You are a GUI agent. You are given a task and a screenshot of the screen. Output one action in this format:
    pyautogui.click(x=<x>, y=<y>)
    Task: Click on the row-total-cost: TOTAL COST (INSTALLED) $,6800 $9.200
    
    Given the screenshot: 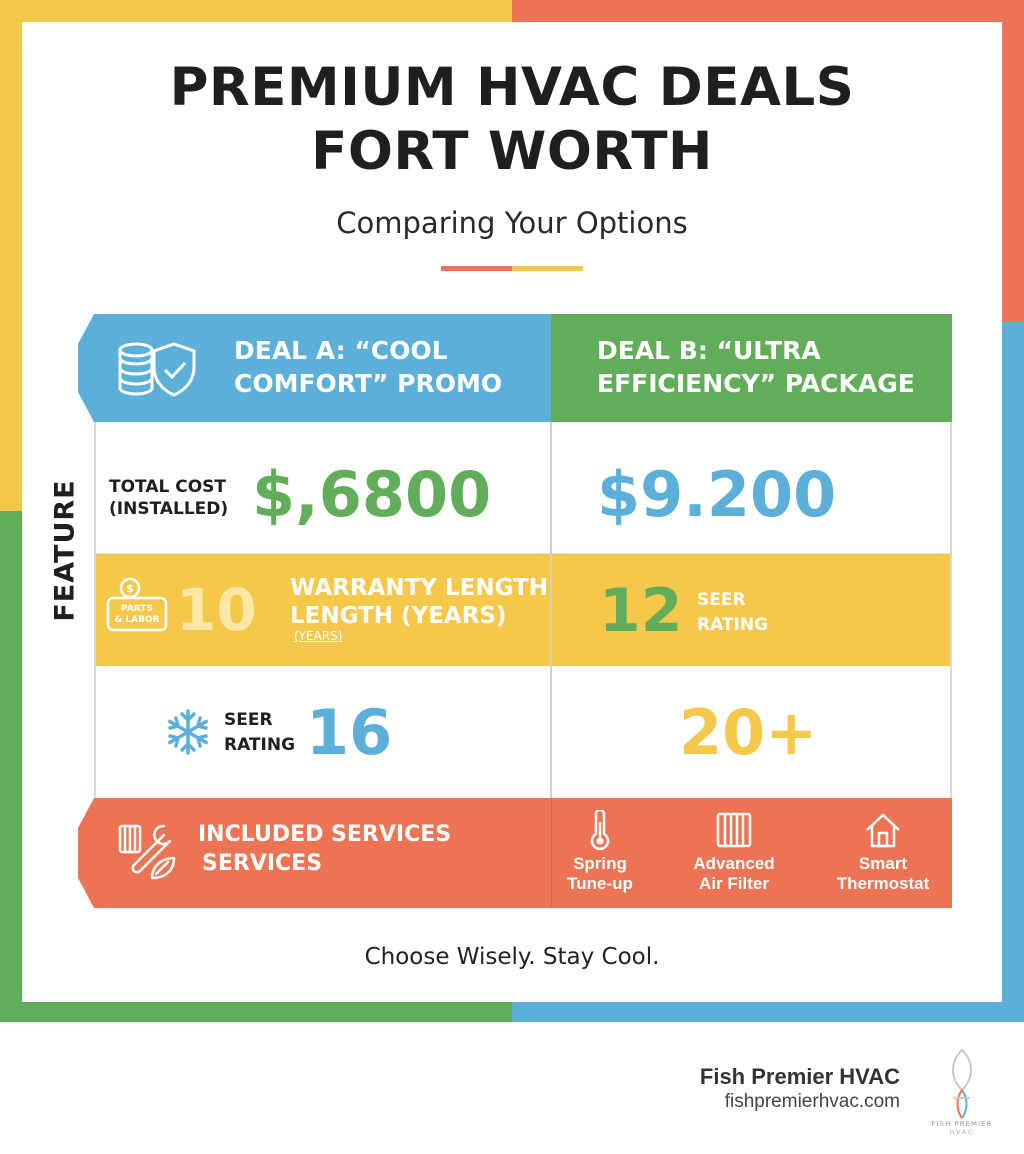 What is the action you would take?
    pyautogui.click(x=523, y=488)
    